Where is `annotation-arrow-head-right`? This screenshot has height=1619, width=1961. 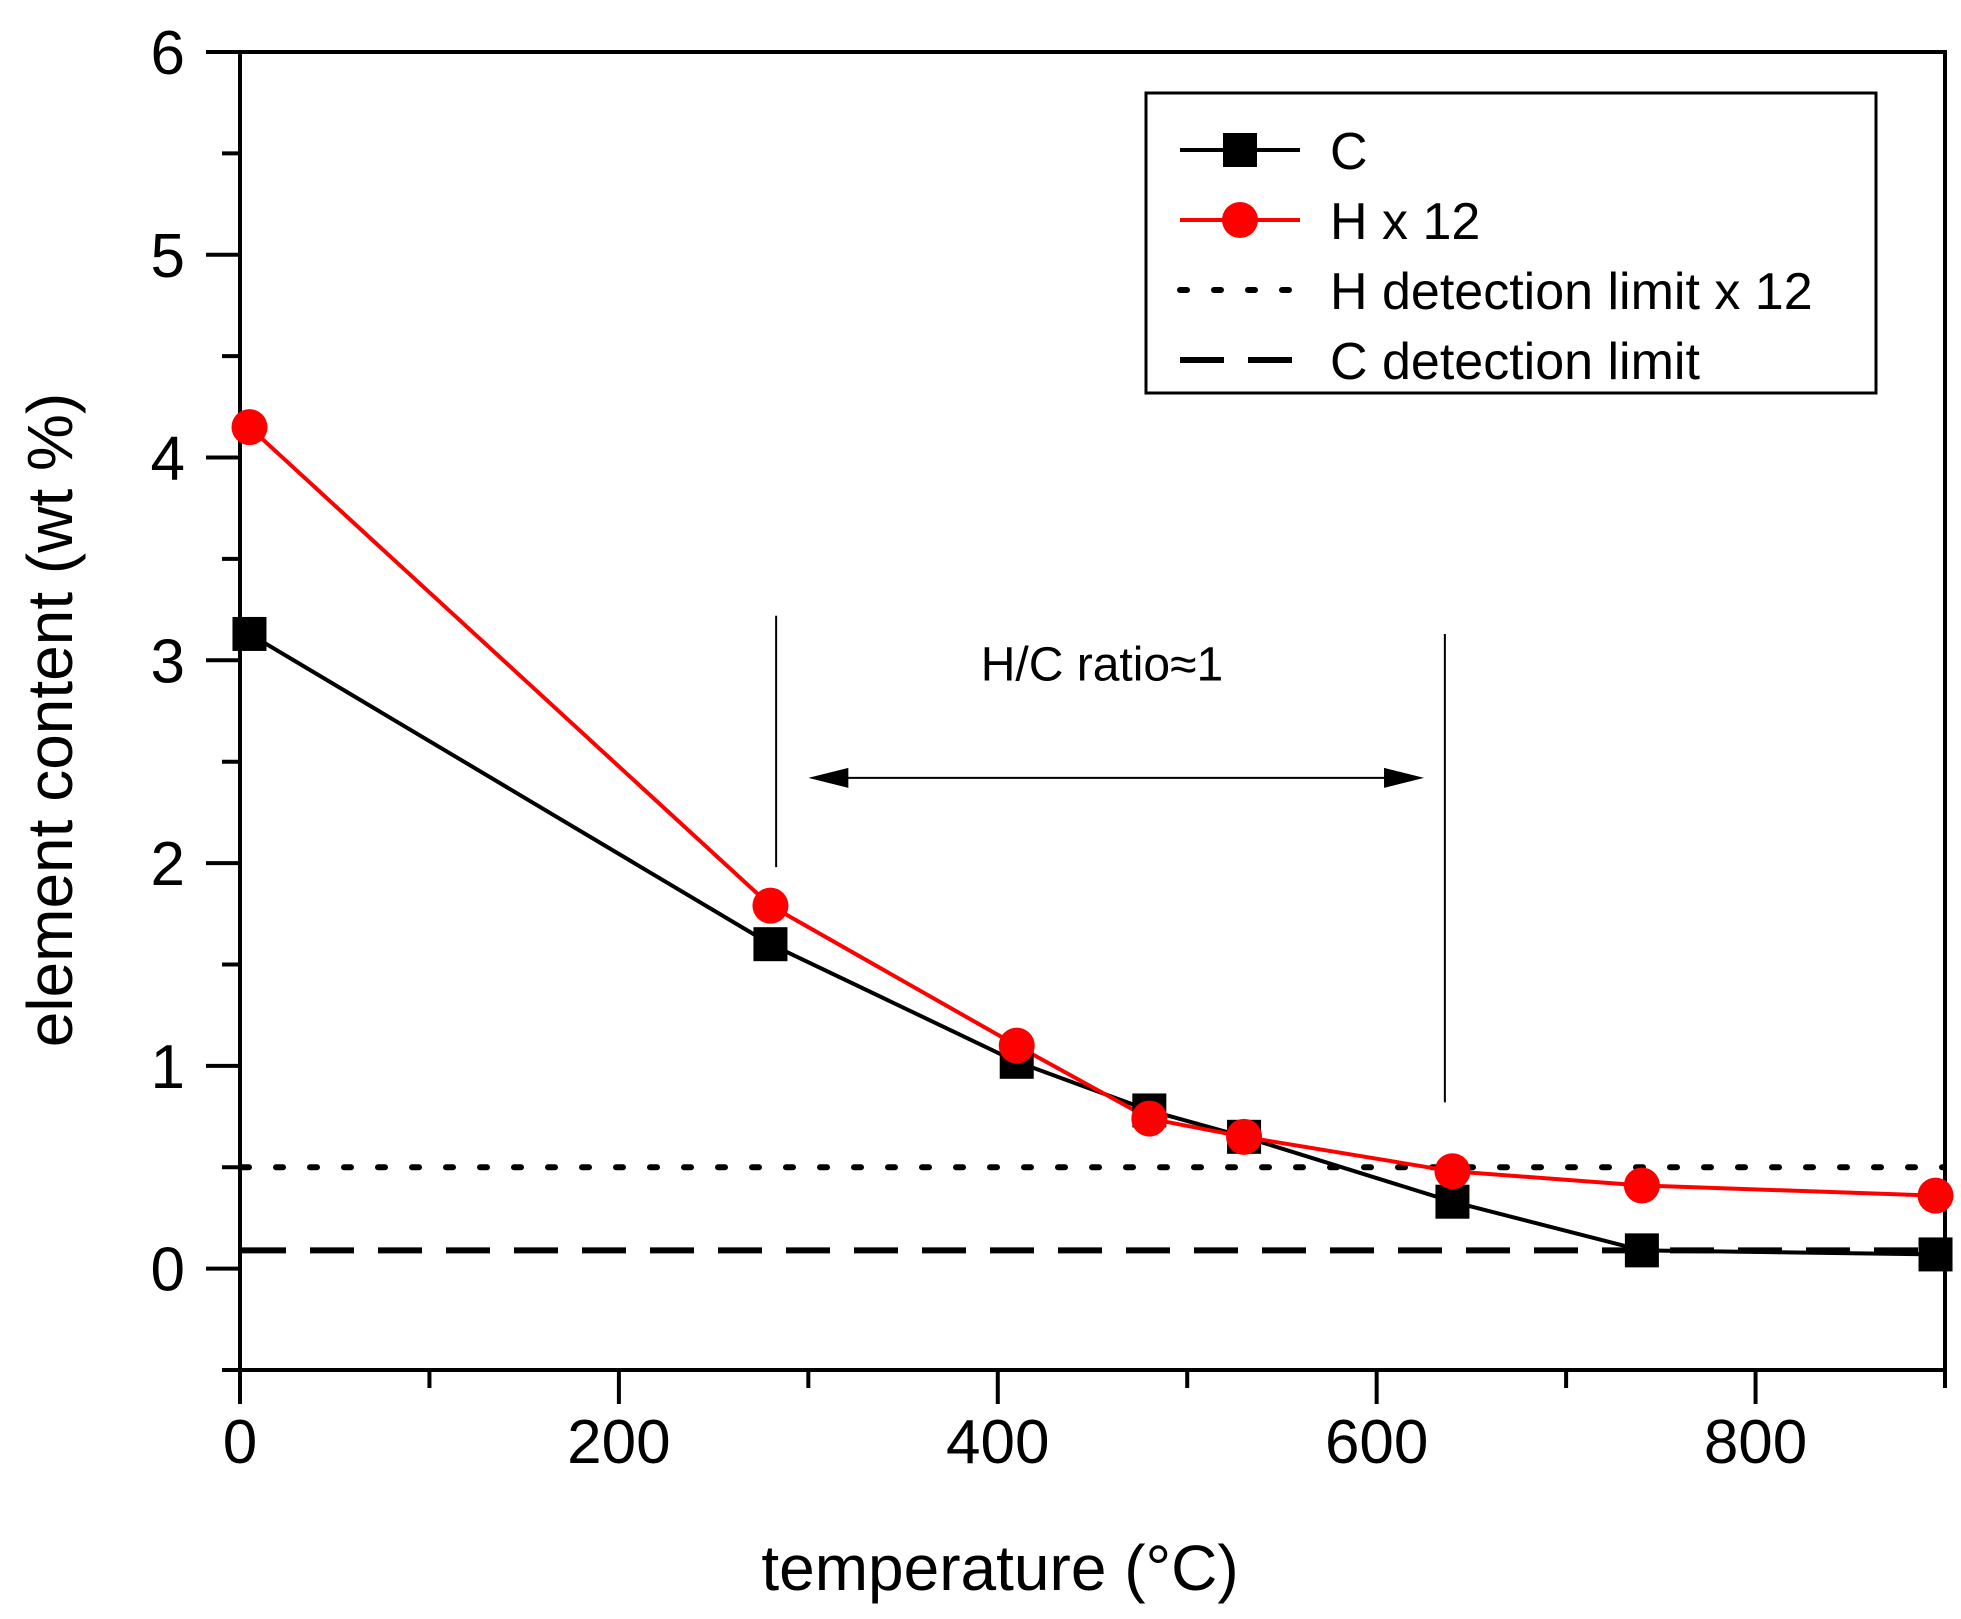
annotation-arrow-head-right is located at coordinates (1404, 777).